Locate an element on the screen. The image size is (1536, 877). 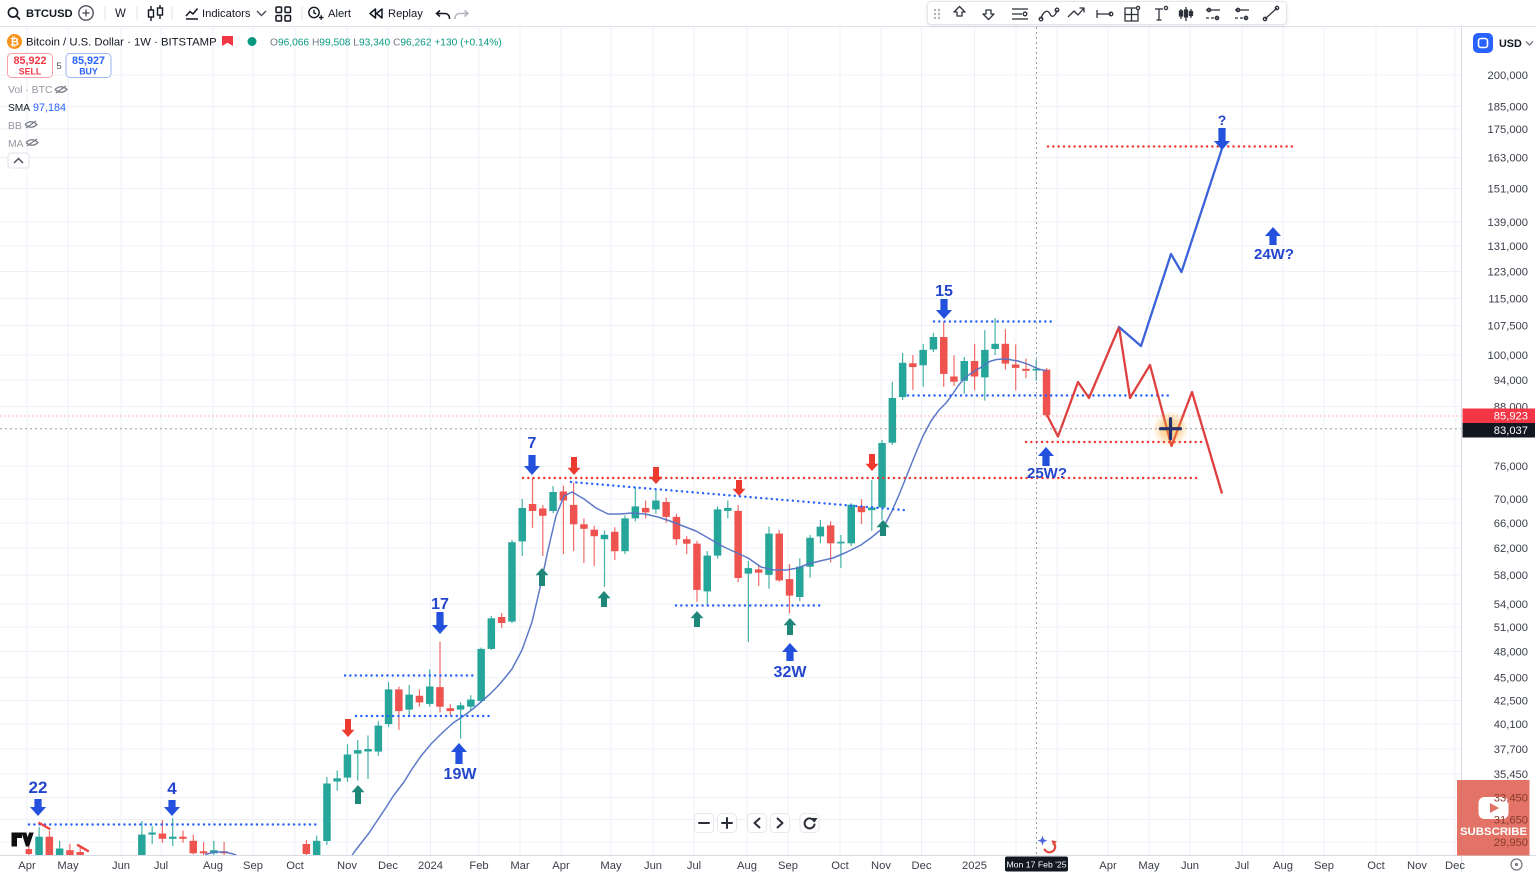
svg-text: 123,000 is located at coordinates (1508, 272).